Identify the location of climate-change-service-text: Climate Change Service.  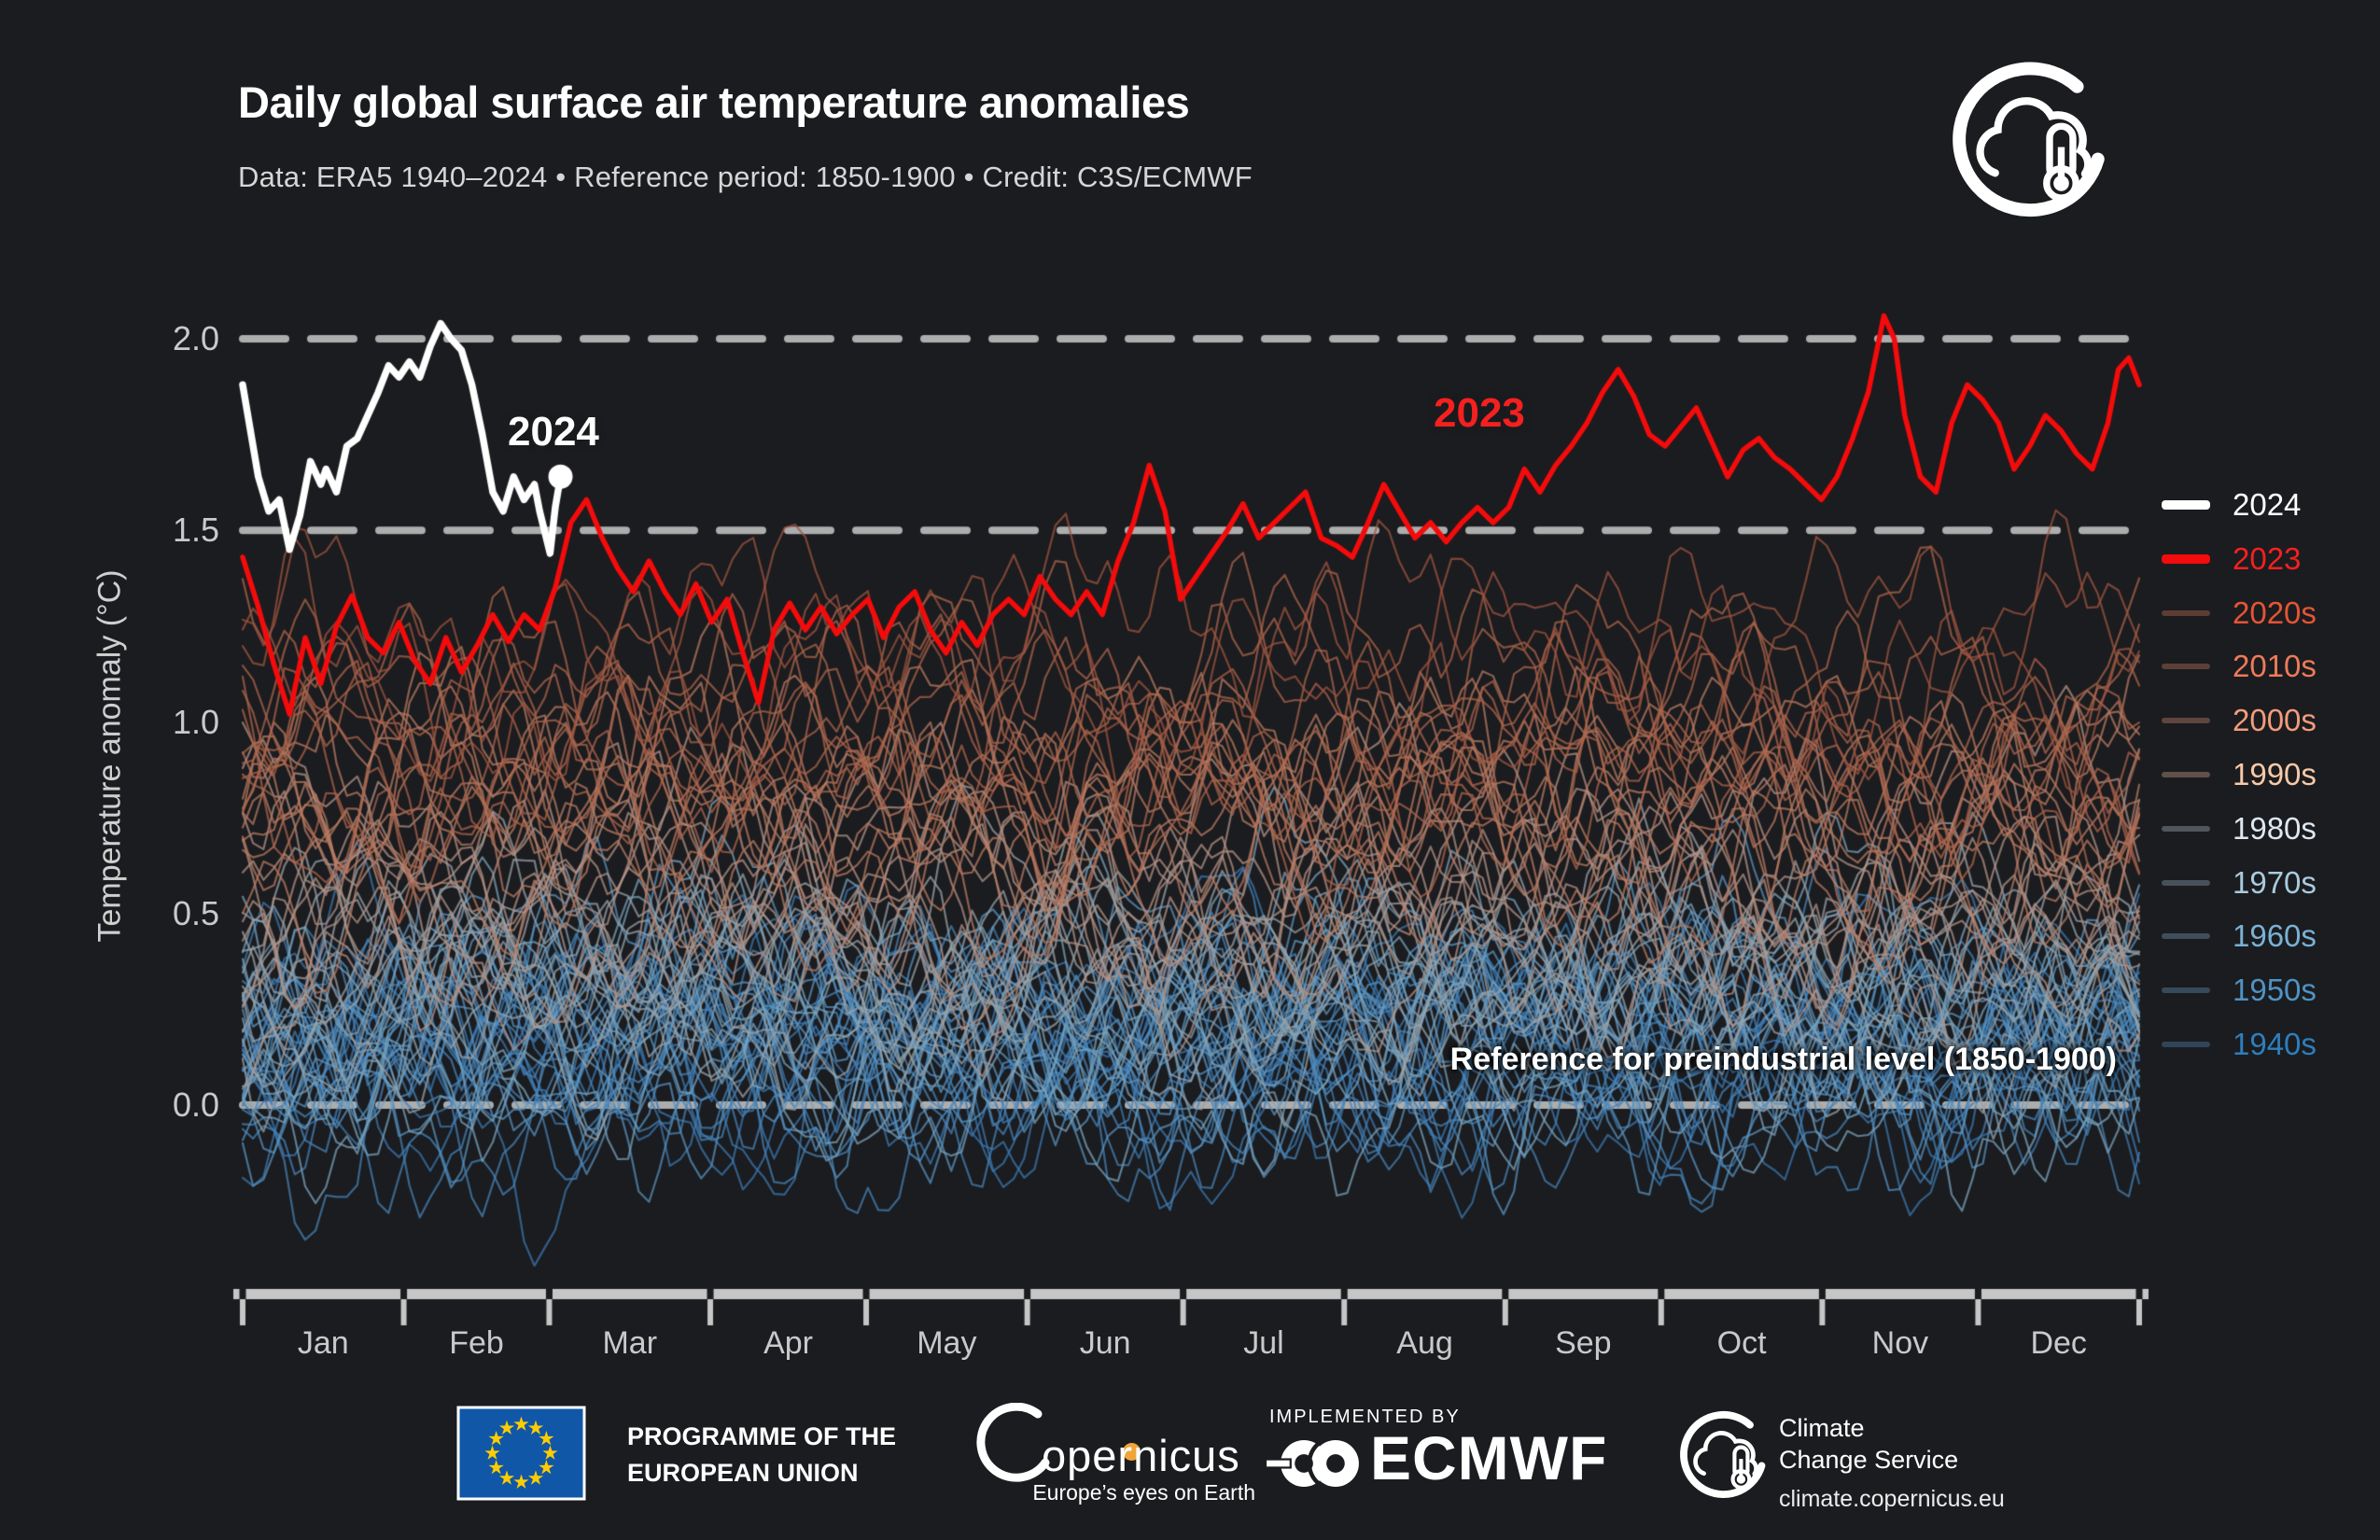
(1868, 1444).